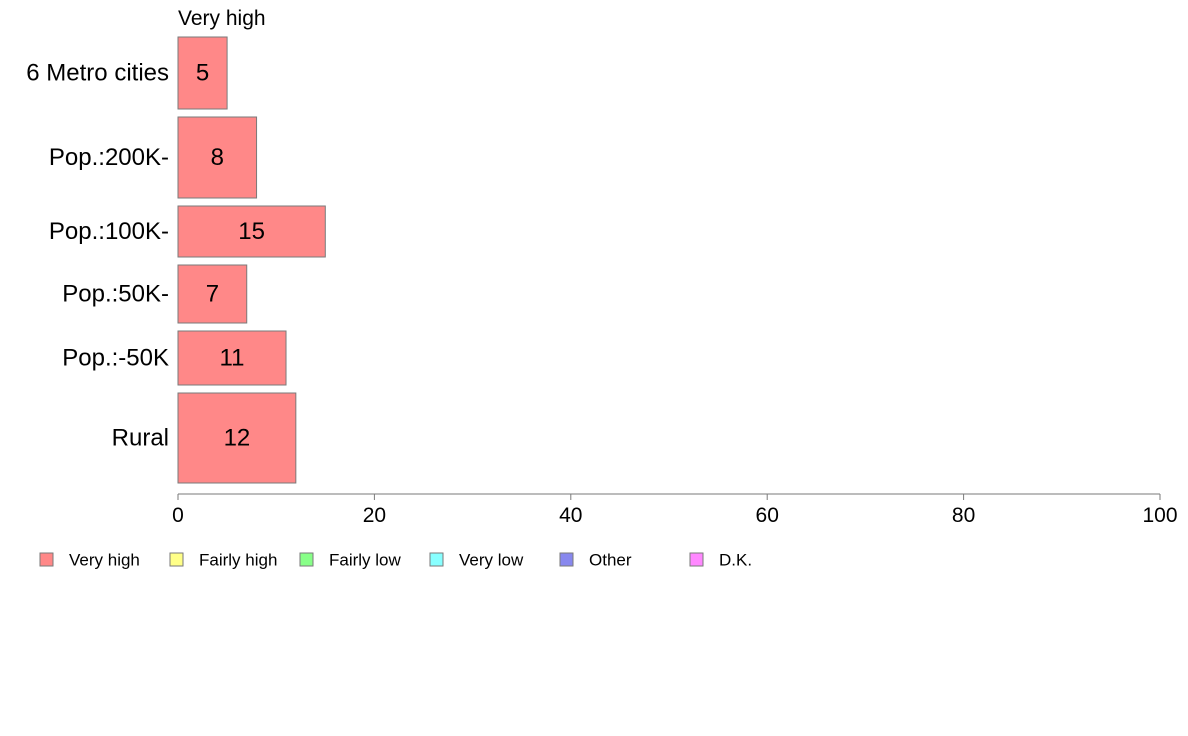 The height and width of the screenshot is (736, 1188). What do you see at coordinates (140, 438) in the screenshot?
I see `category-label: Rural` at bounding box center [140, 438].